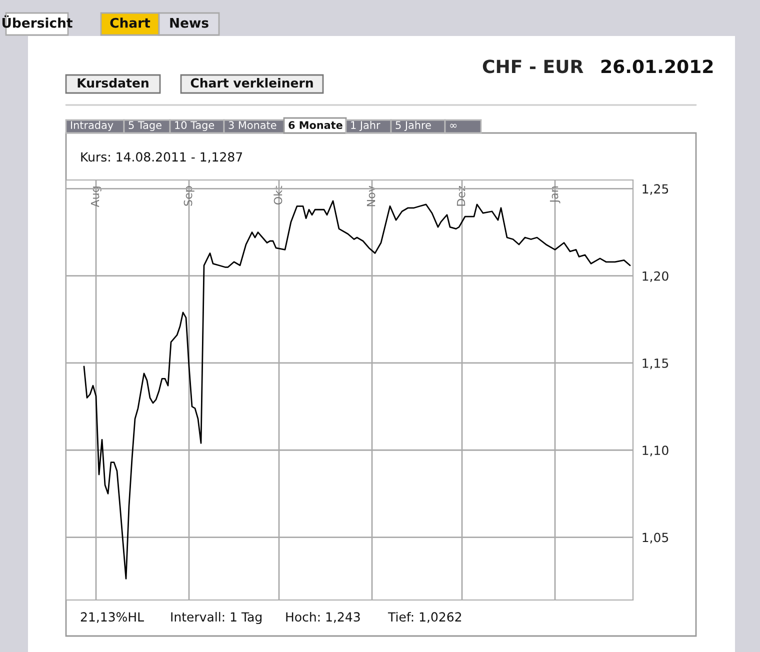 The height and width of the screenshot is (652, 760). Describe the element at coordinates (189, 23) in the screenshot. I see `text: News` at that location.